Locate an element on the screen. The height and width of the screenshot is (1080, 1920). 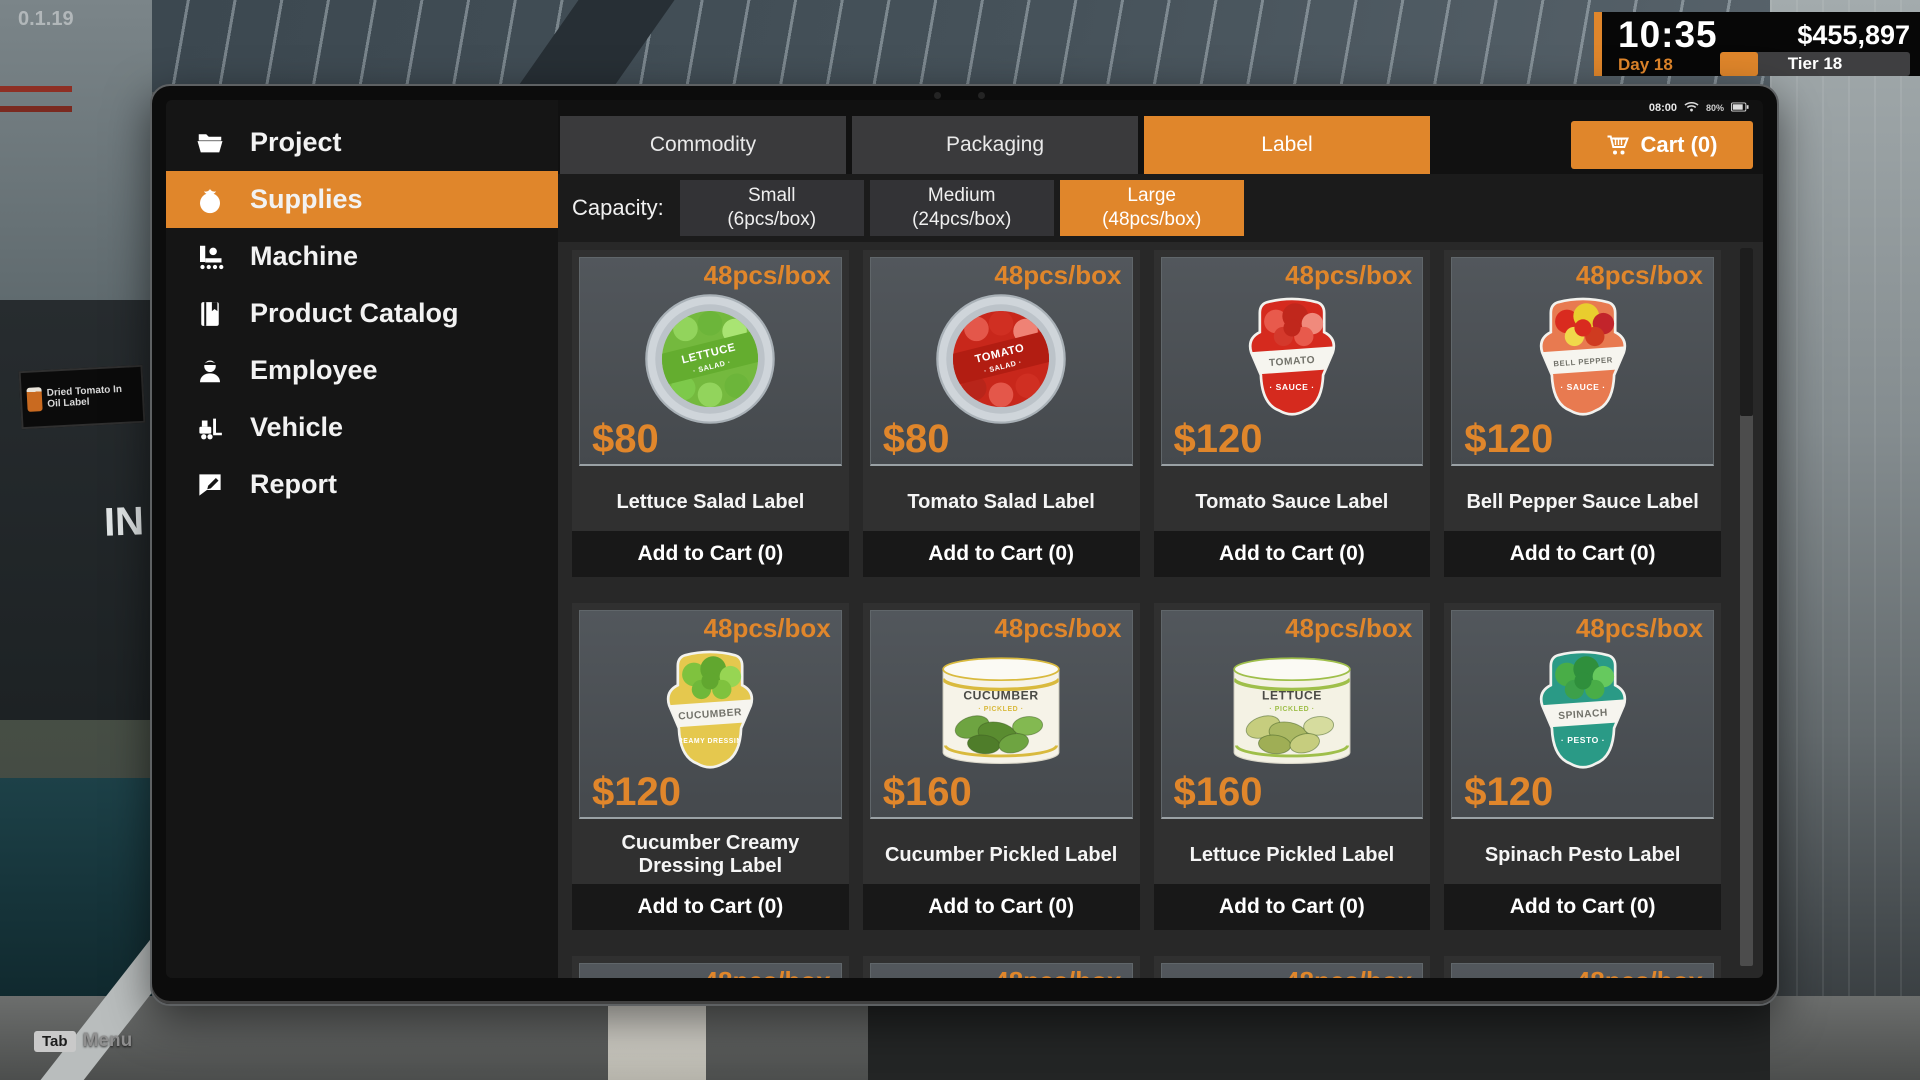
tab-packaging: Packaging is located at coordinates (995, 145).